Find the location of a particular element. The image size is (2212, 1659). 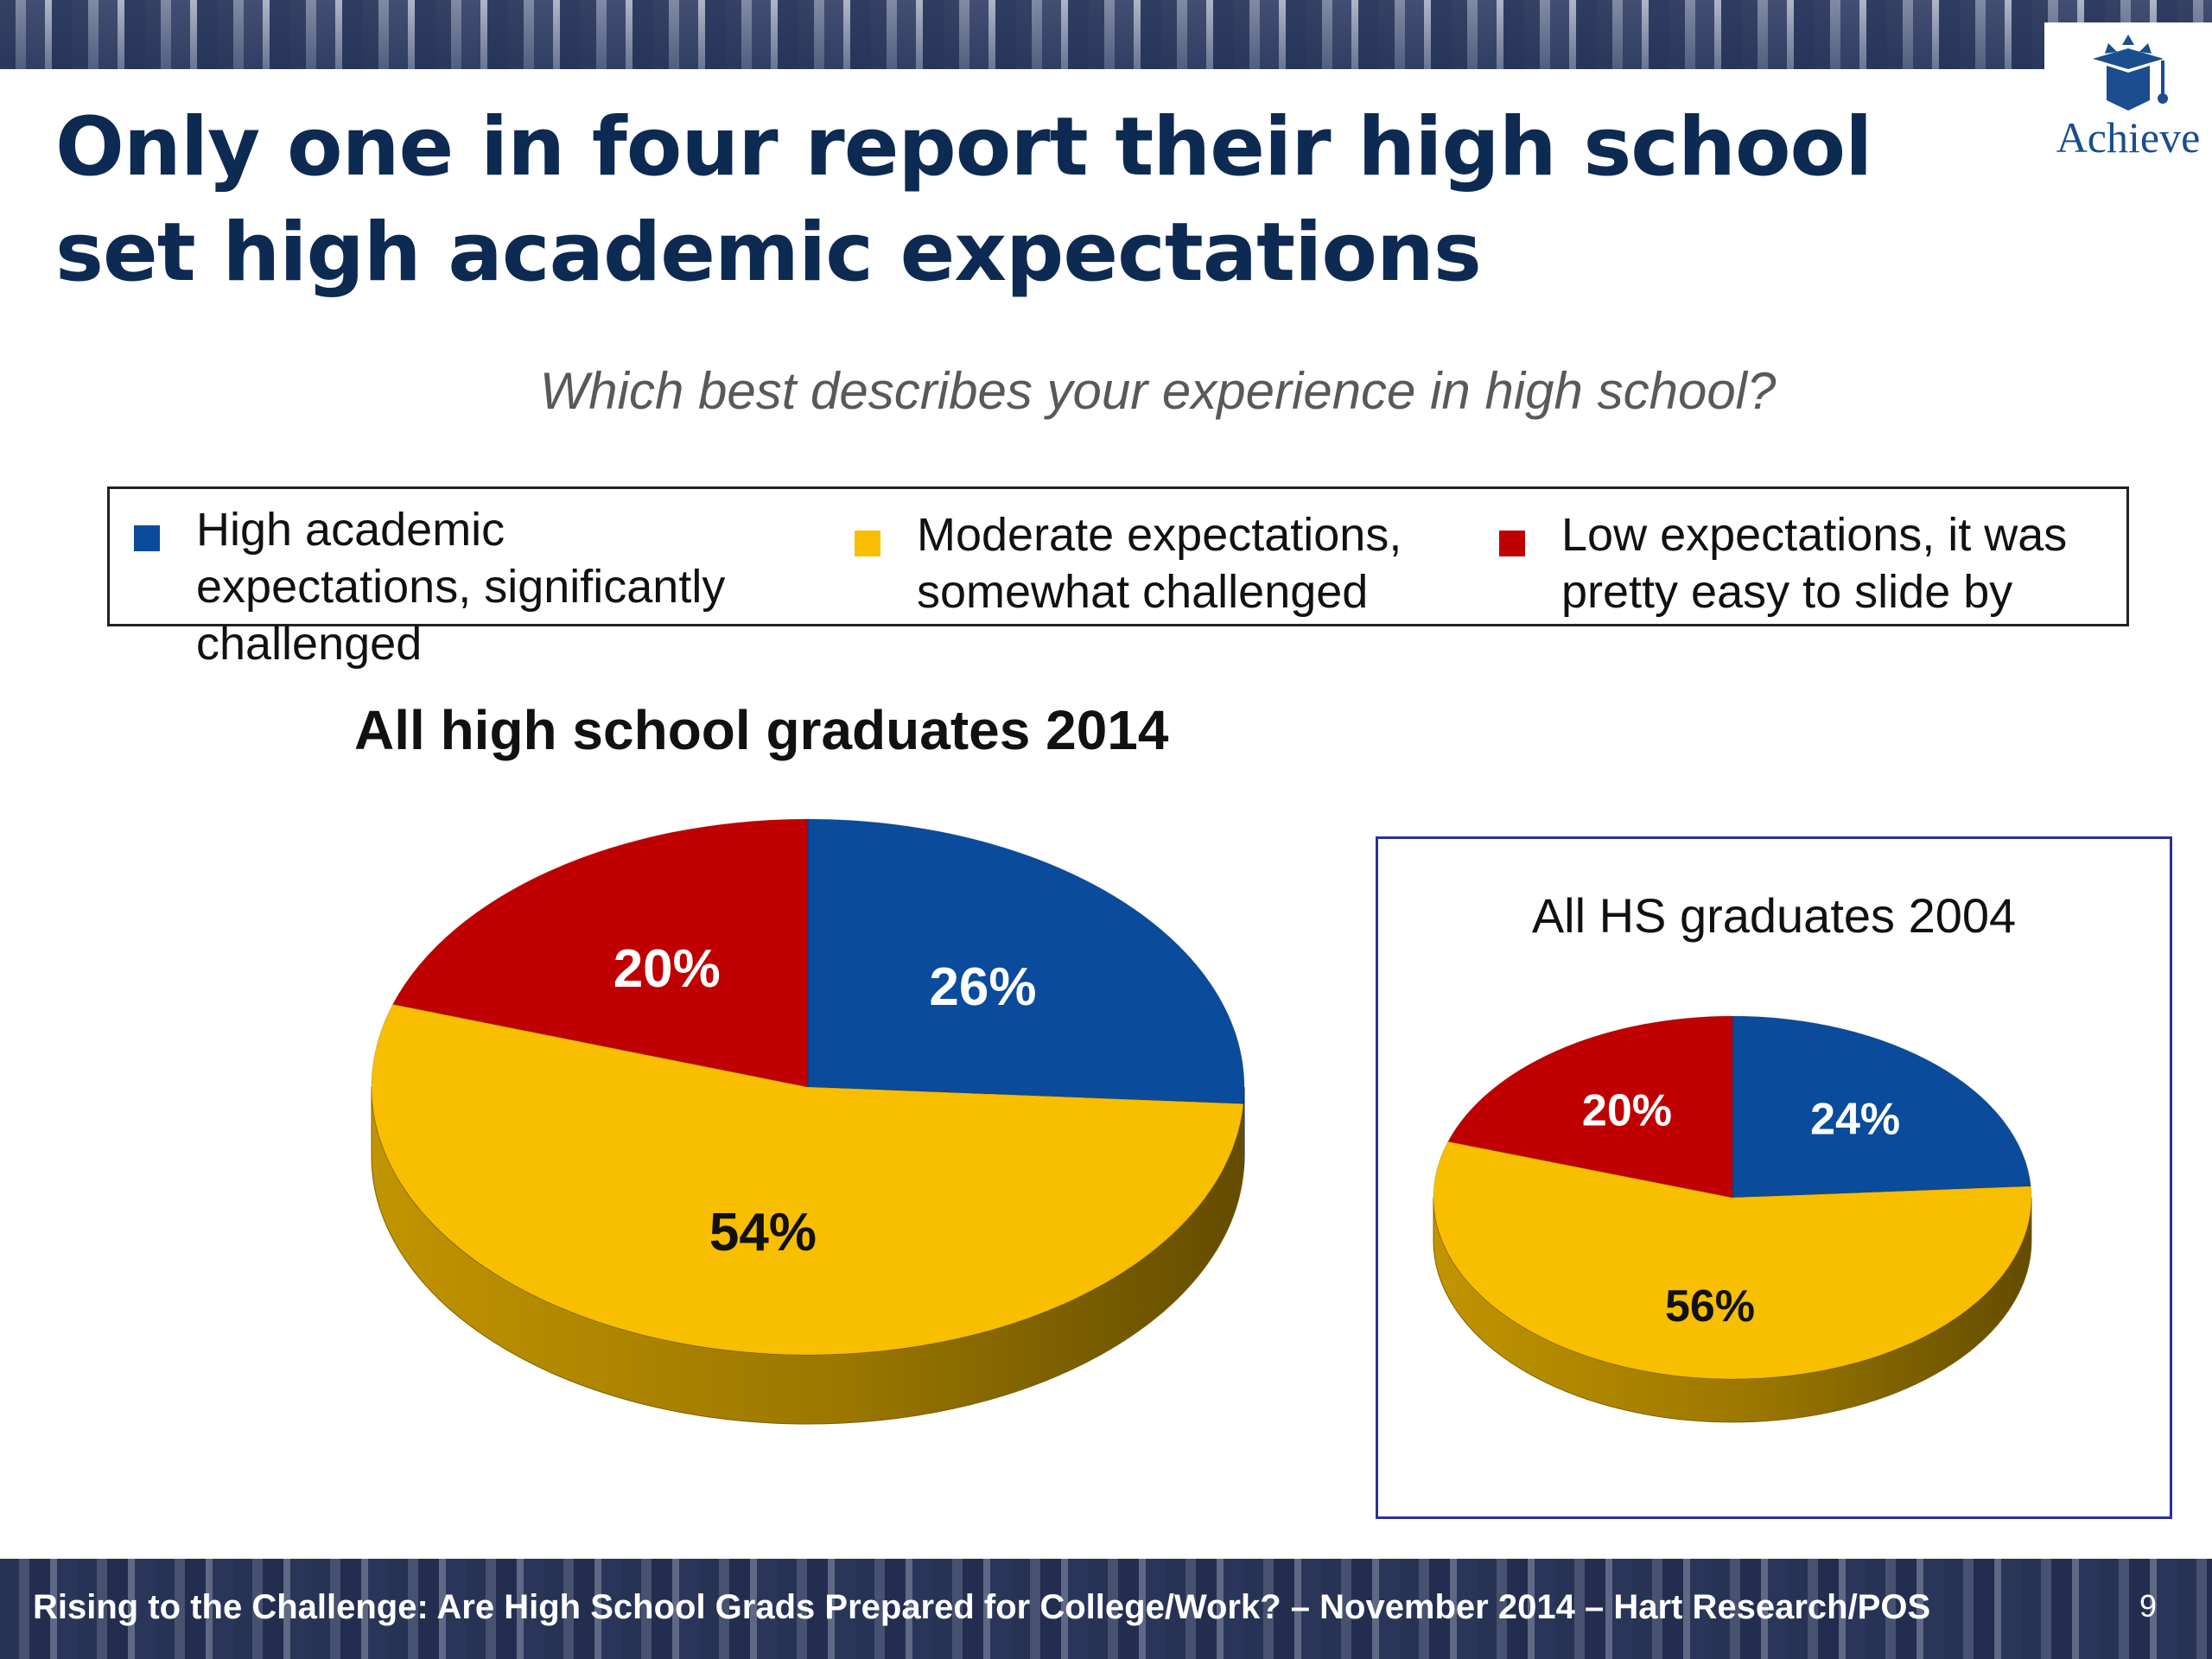

pie-chart-2014: 26% 54% 20% is located at coordinates (808, 1121).